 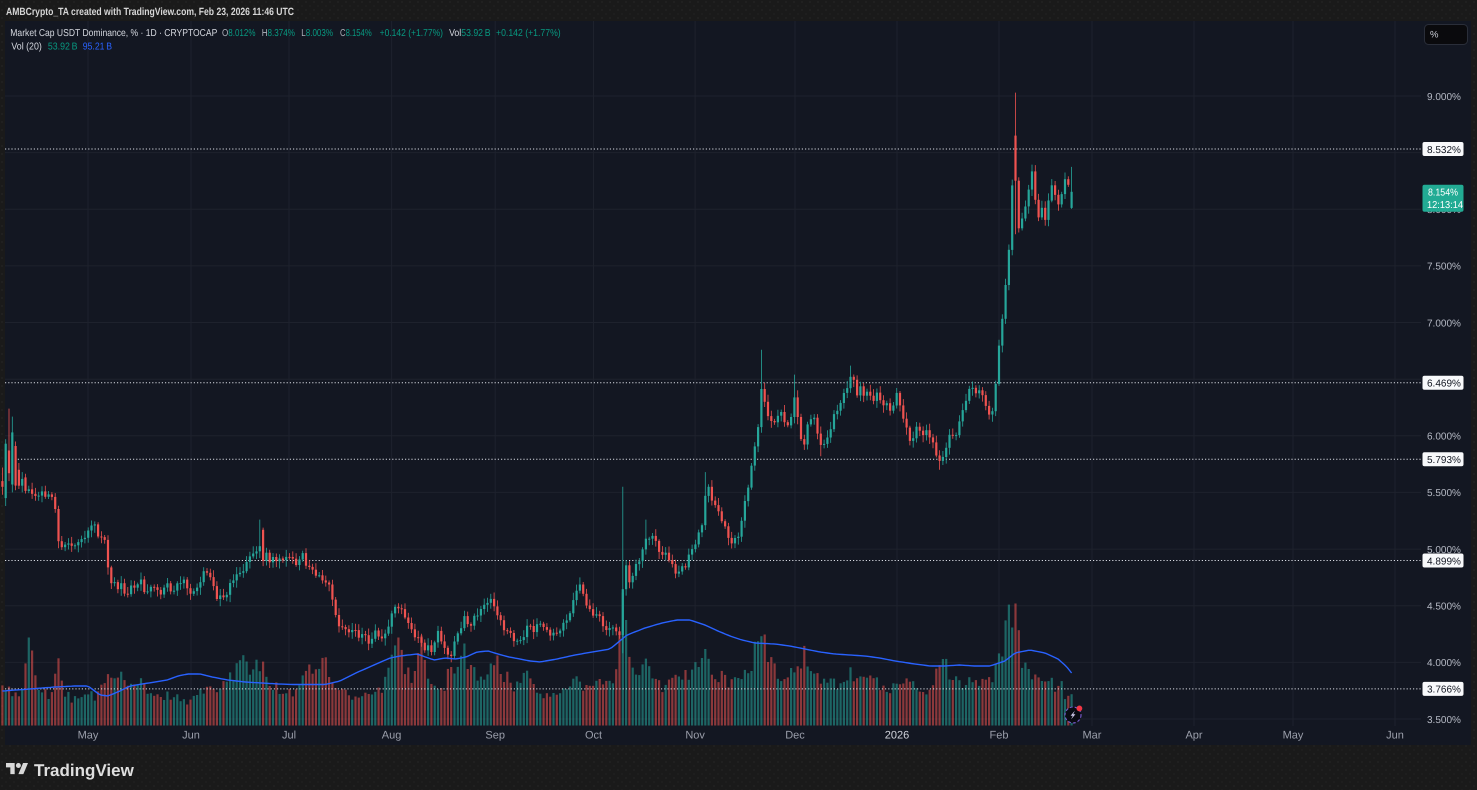 What do you see at coordinates (1193, 736) in the screenshot?
I see `svg-text: Apr` at bounding box center [1193, 736].